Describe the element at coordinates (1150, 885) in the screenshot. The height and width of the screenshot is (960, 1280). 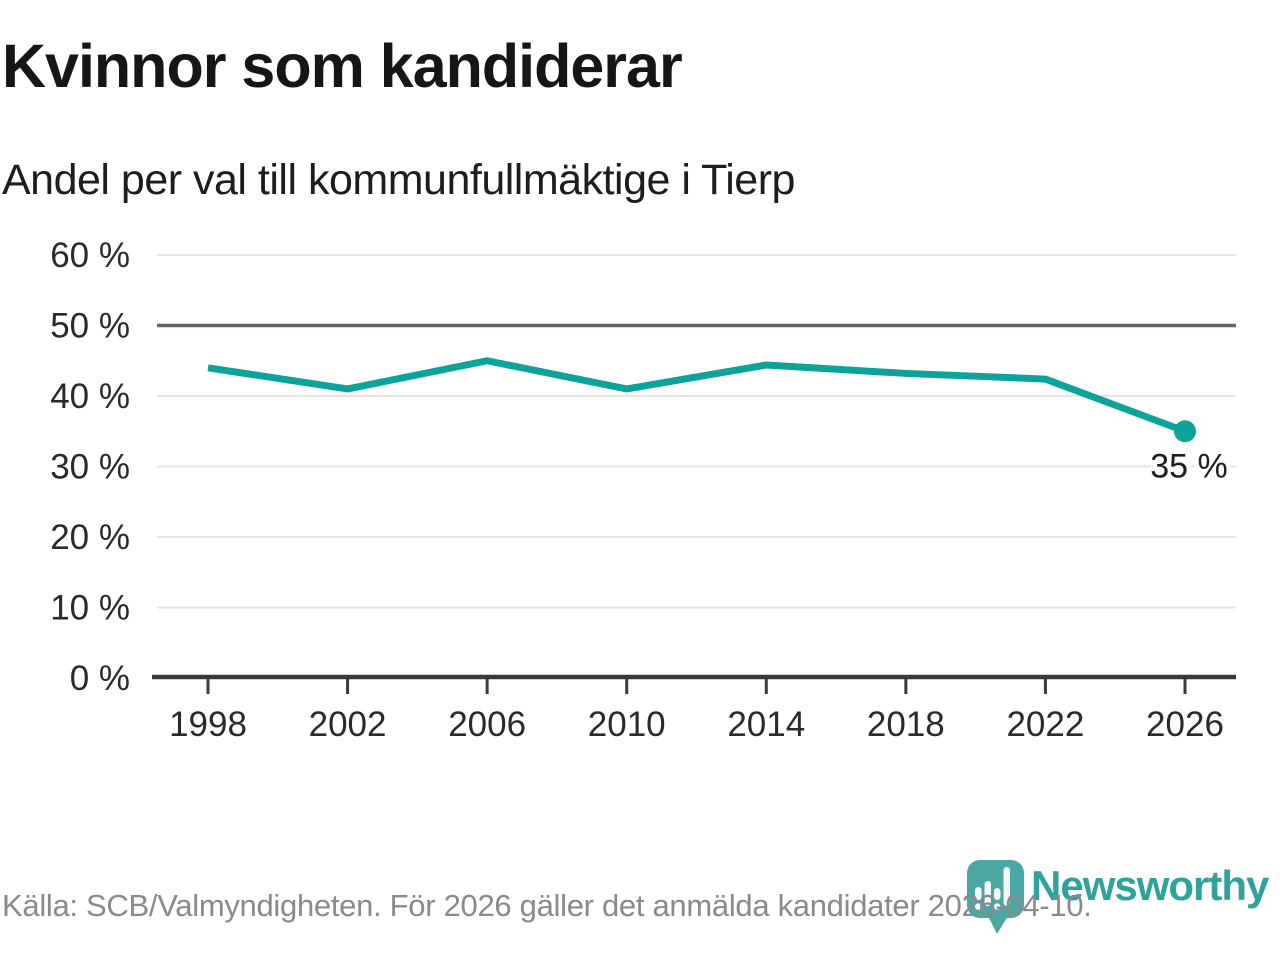
I see `newsworthy-wordmark: Newsworthy` at that location.